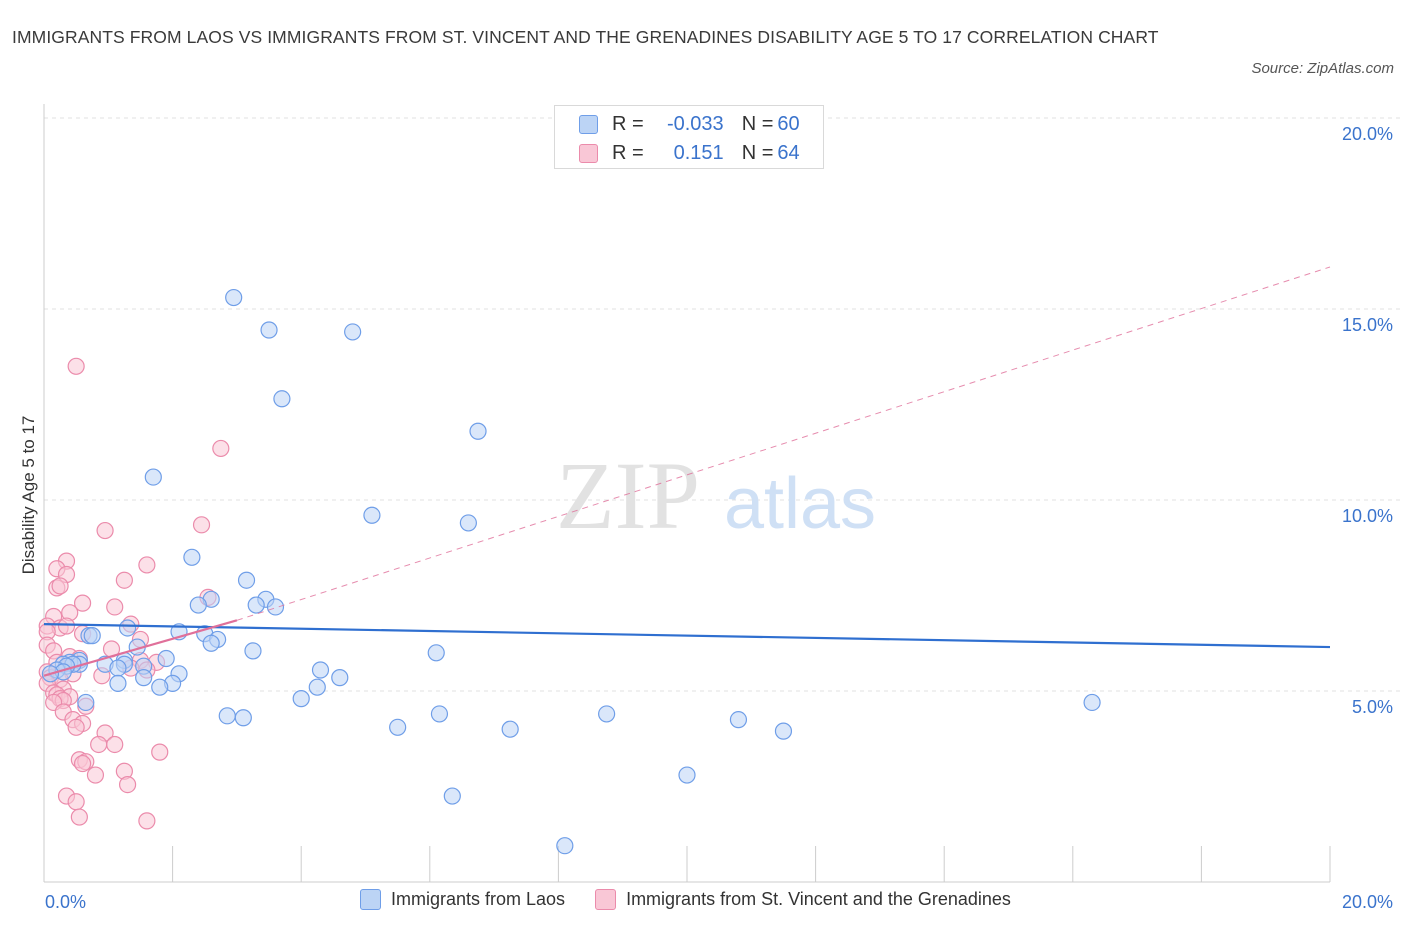  What do you see at coordinates (28, 495) in the screenshot?
I see `y-axis-label: Disability Age 5 to 17` at bounding box center [28, 495].